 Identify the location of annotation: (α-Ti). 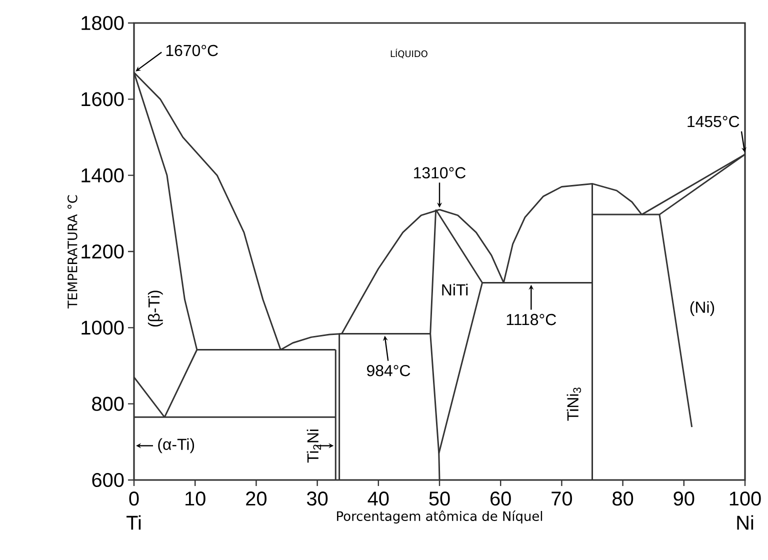
(176, 446).